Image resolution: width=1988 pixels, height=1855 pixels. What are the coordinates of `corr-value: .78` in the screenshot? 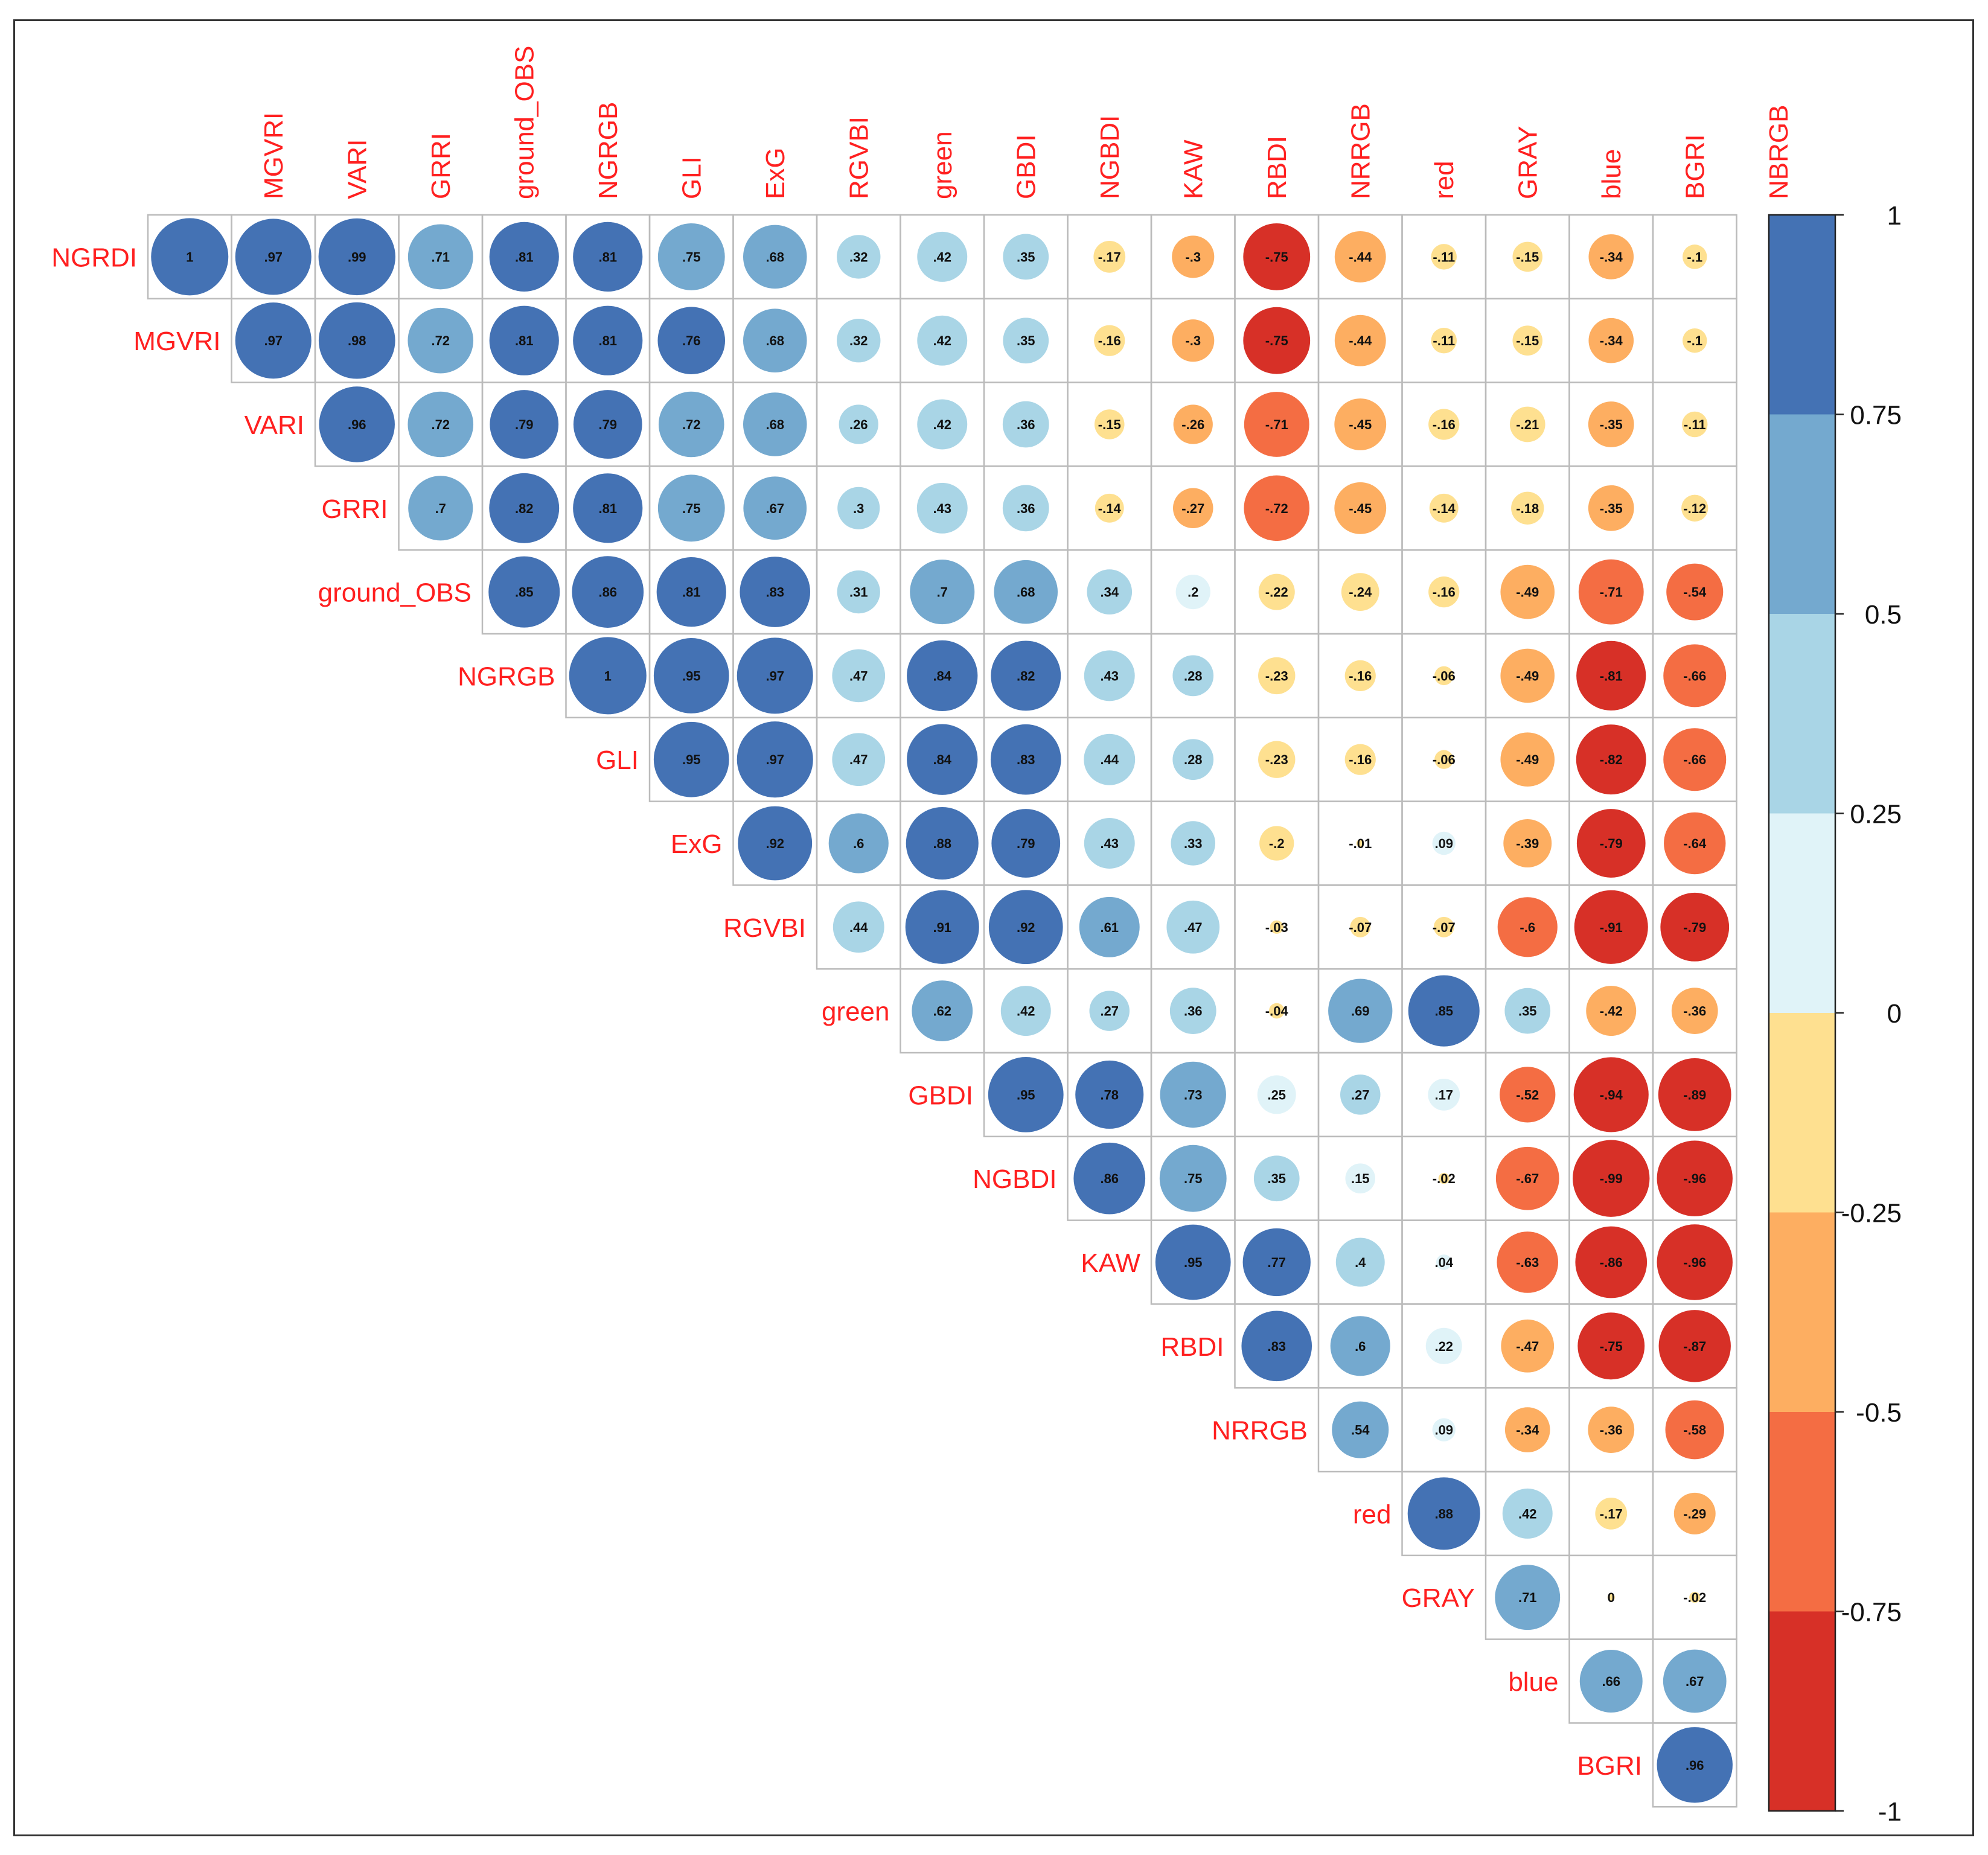 It's located at (1109, 1094).